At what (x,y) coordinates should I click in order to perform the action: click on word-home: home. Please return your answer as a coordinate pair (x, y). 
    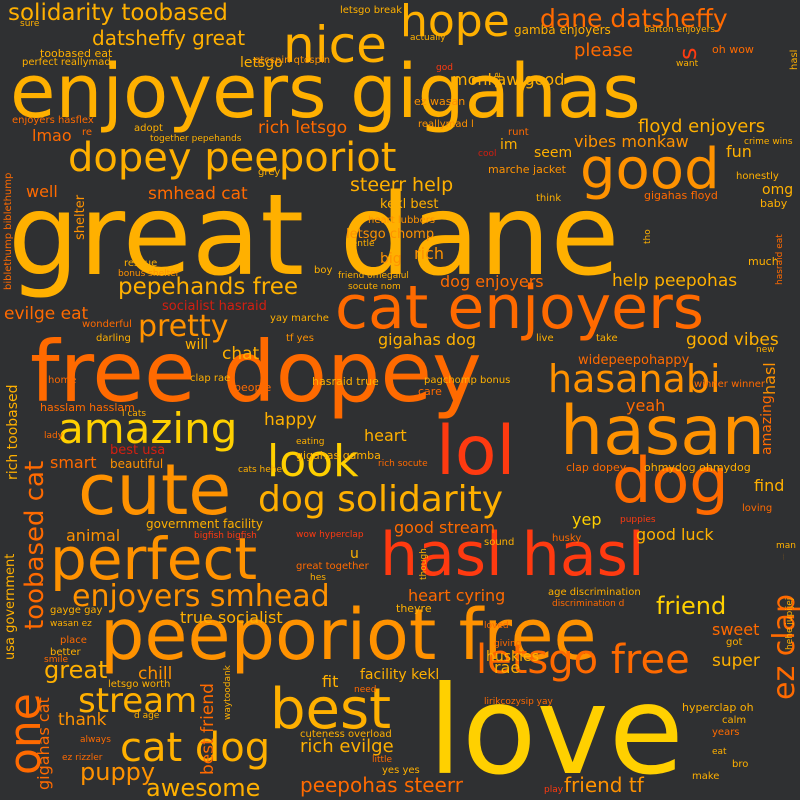
    Looking at the image, I should click on (62, 380).